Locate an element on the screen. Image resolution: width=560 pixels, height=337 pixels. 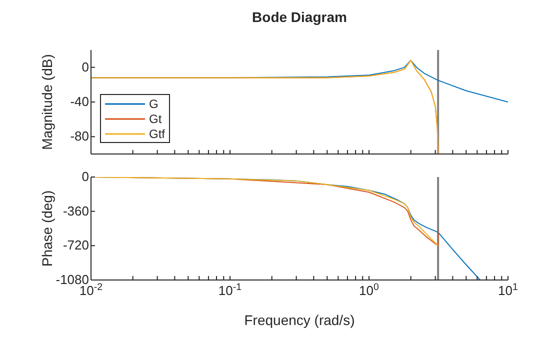
x-tick-label: 10$^{1}$ is located at coordinates (508, 290).